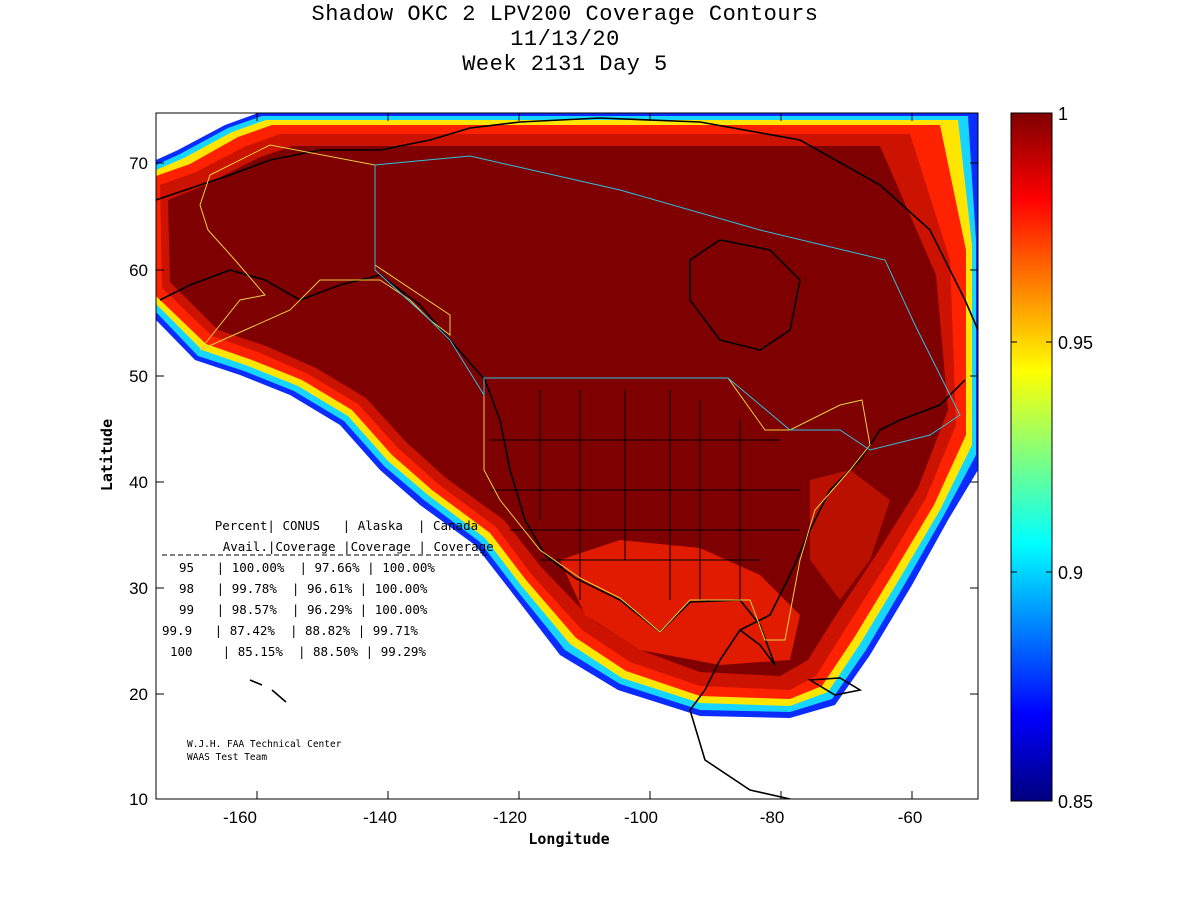 This screenshot has width=1200, height=900. I want to click on y-tick-label: 10, so click(138, 799).